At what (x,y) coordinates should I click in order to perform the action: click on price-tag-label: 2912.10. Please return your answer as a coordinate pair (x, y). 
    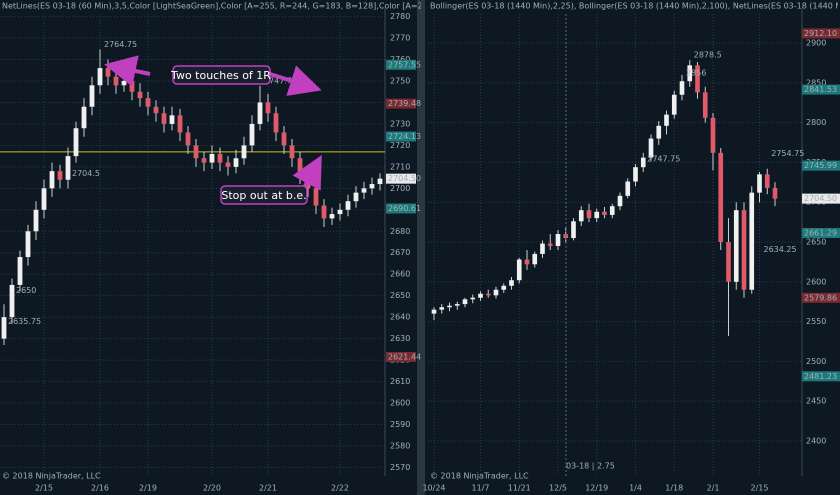
    Looking at the image, I should click on (820, 33).